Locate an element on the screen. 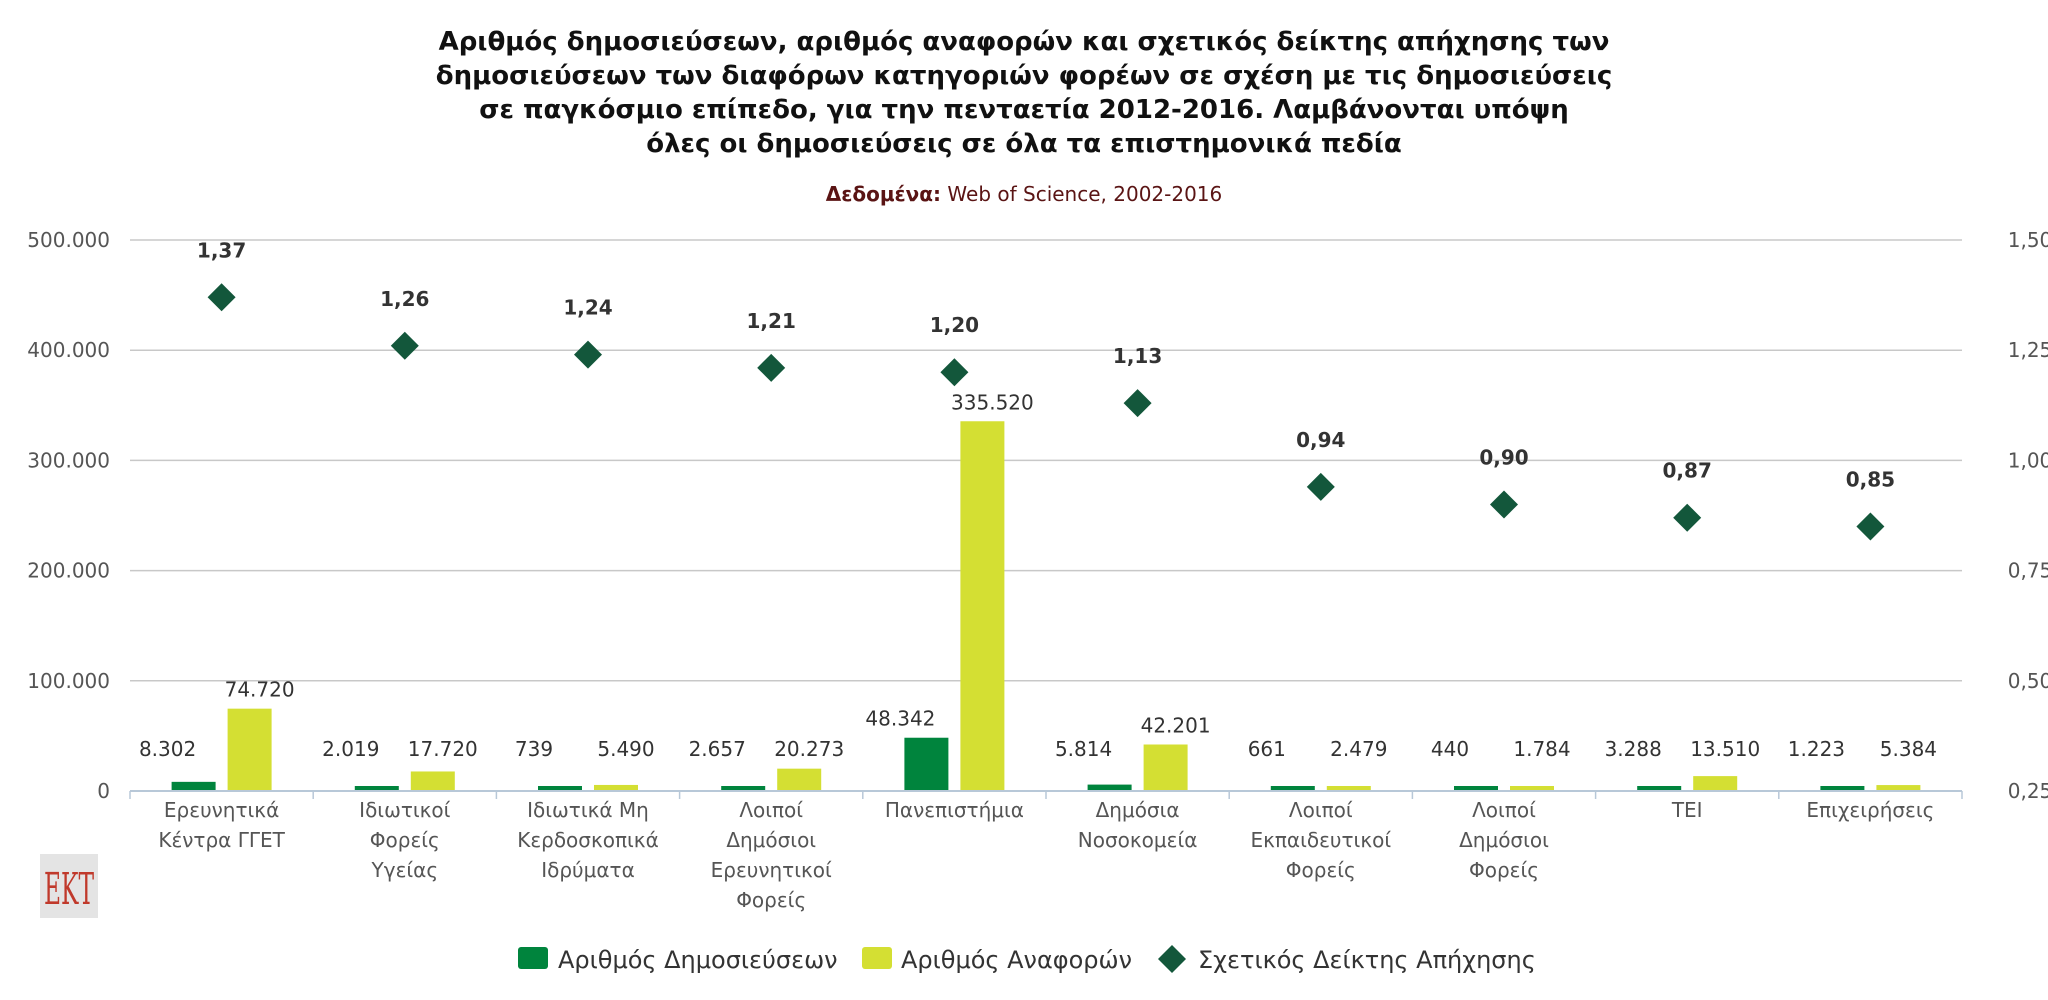 The width and height of the screenshot is (2048, 1000). y-left-tick-label: 300.000 is located at coordinates (68, 460).